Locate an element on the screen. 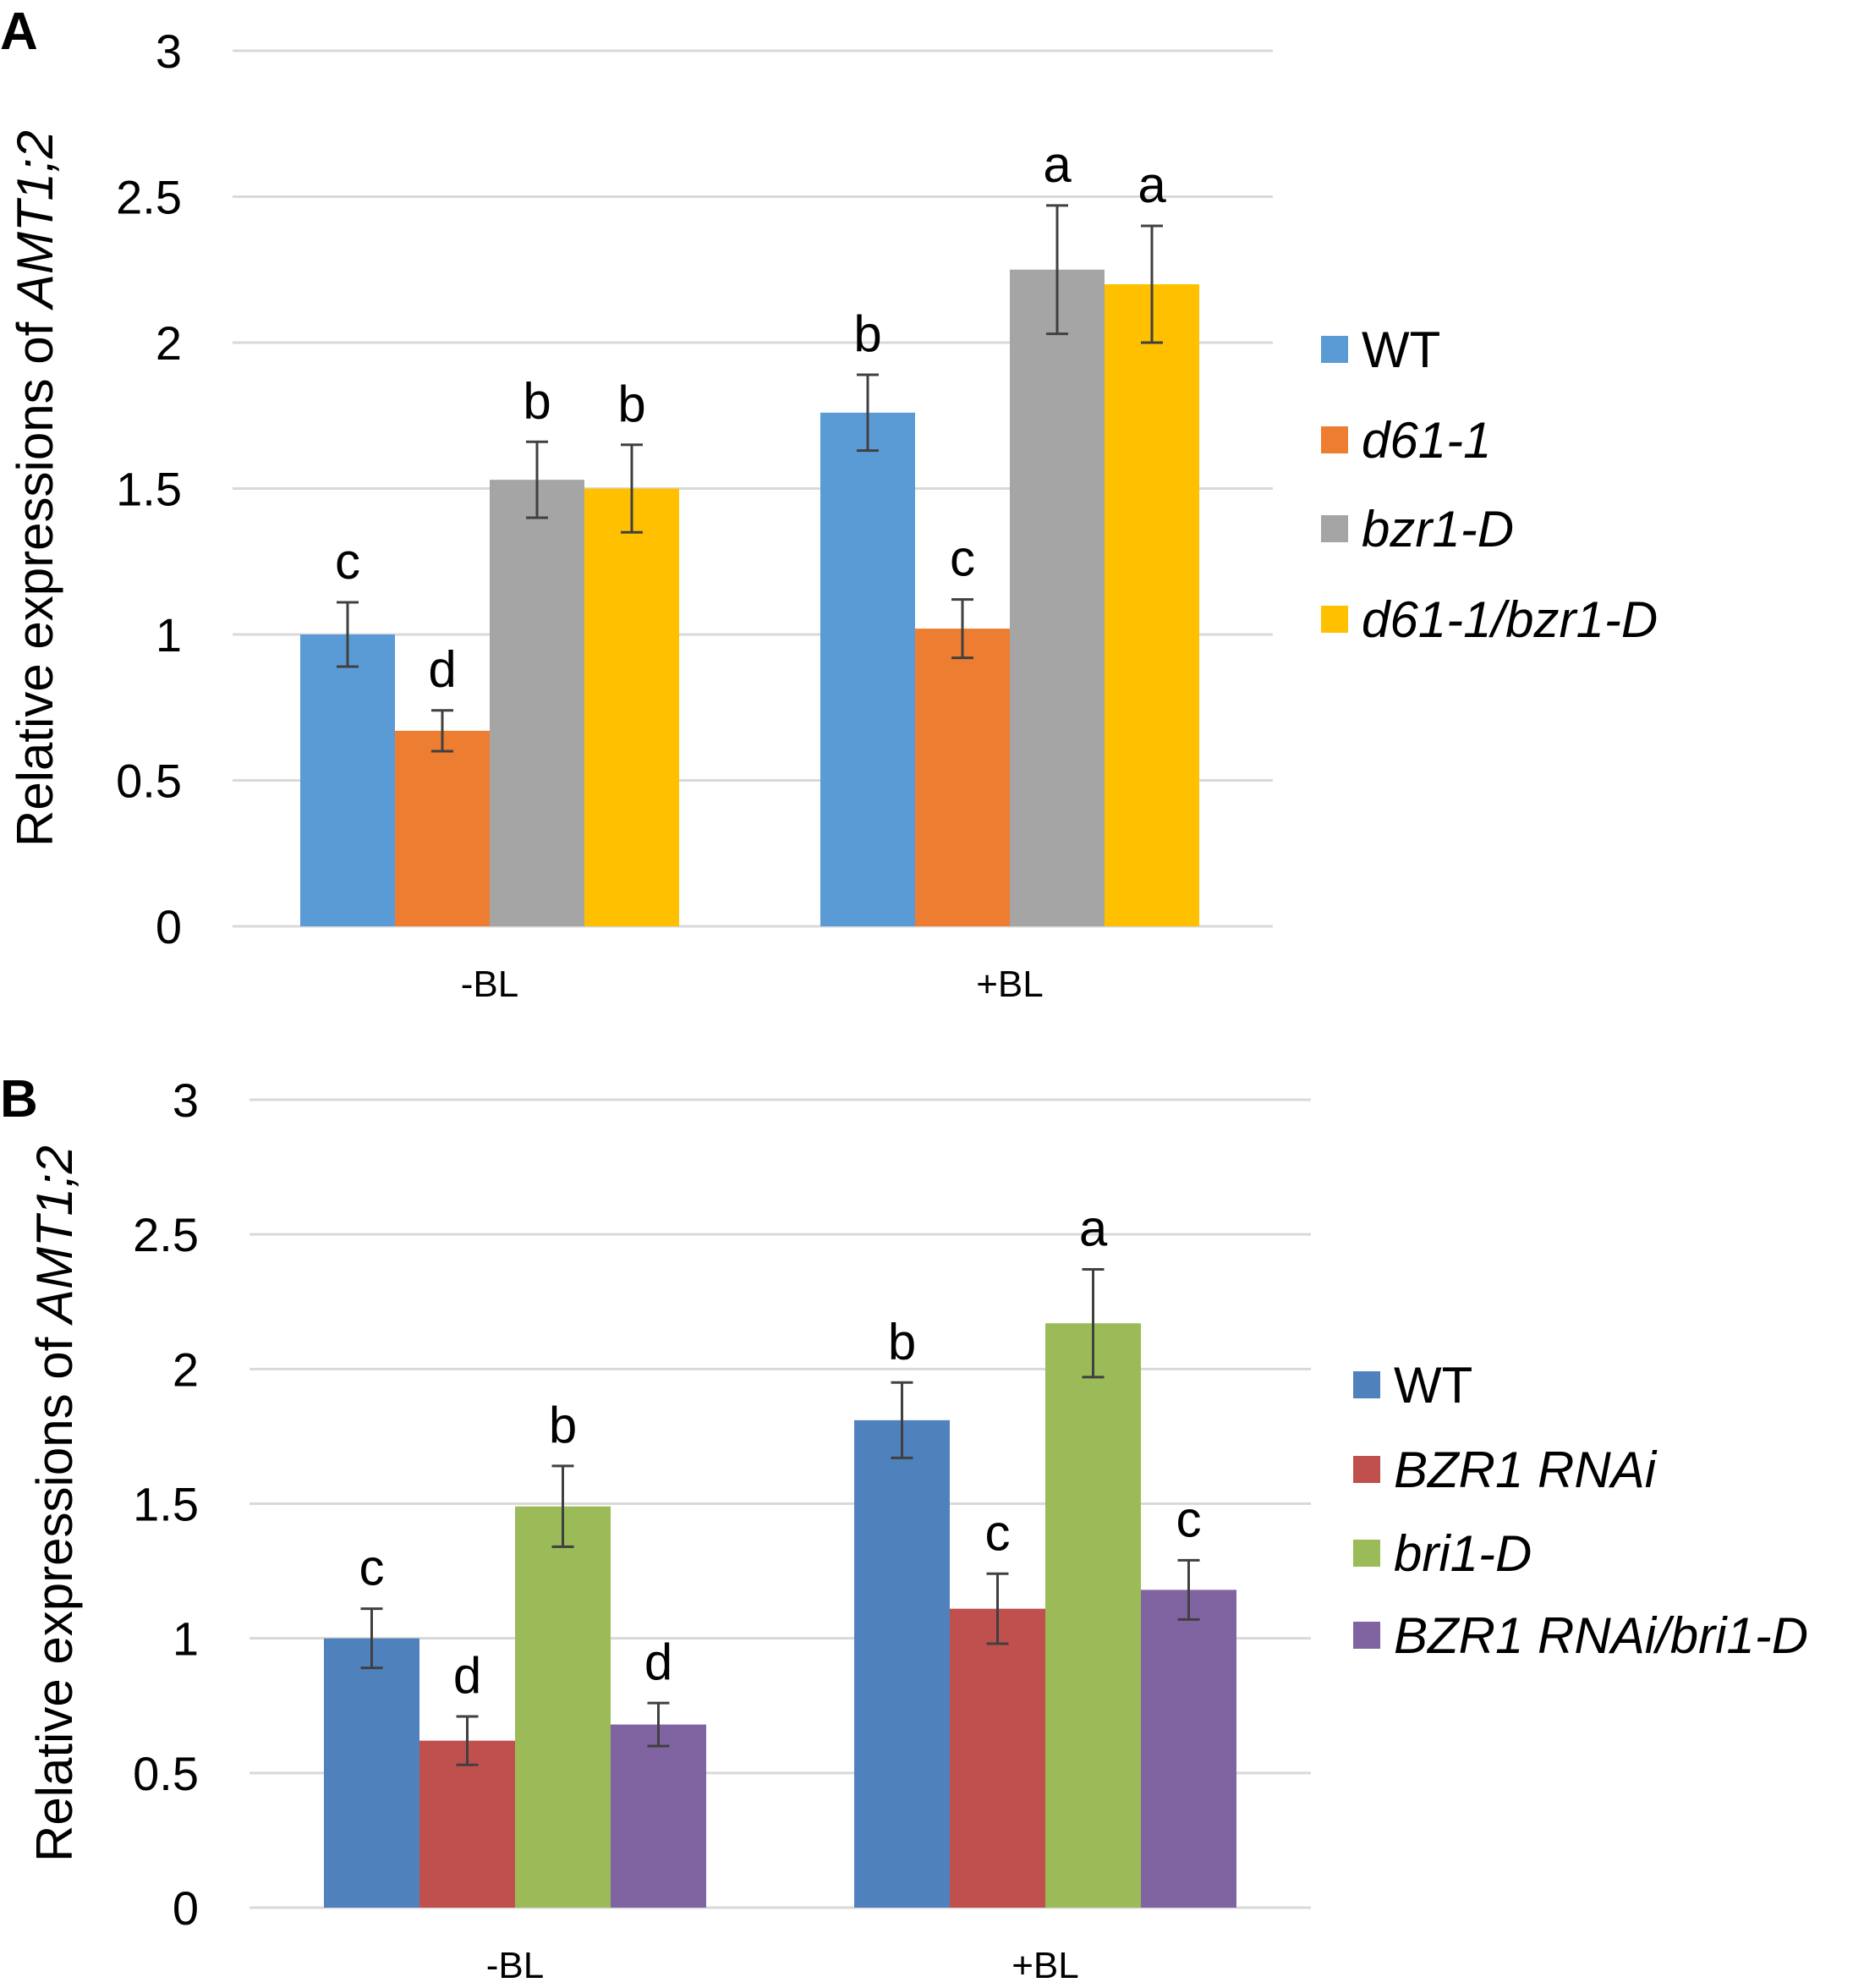 This screenshot has width=1875, height=1988. panel-b-legend: WT BZR1 RNAi bri1-D BZR1 RNAi/bri1-D is located at coordinates (1580, 1510).